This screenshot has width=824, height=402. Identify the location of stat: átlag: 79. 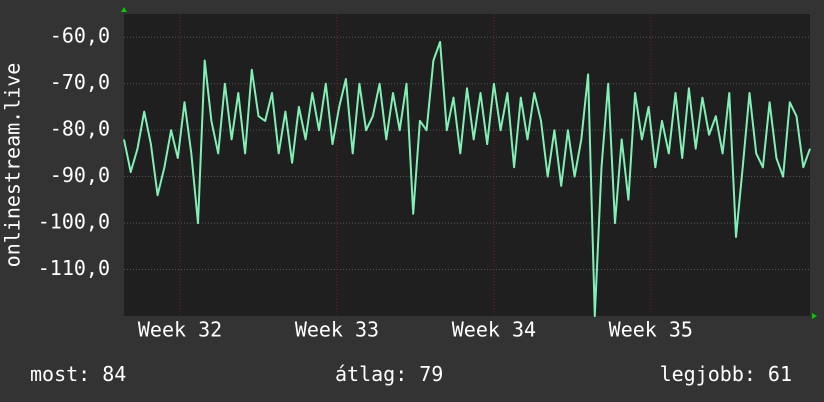
(389, 374).